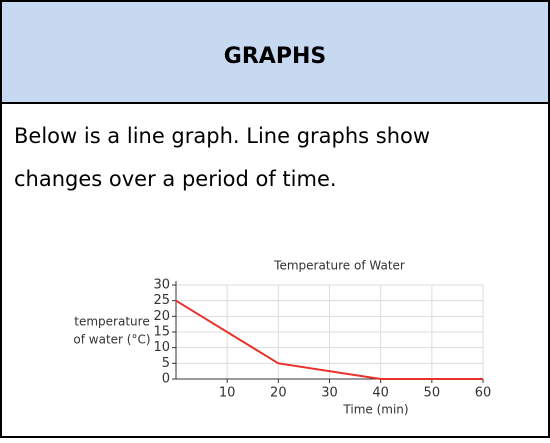  Describe the element at coordinates (339, 266) in the screenshot. I see `chart-title: Temperature of Water` at that location.